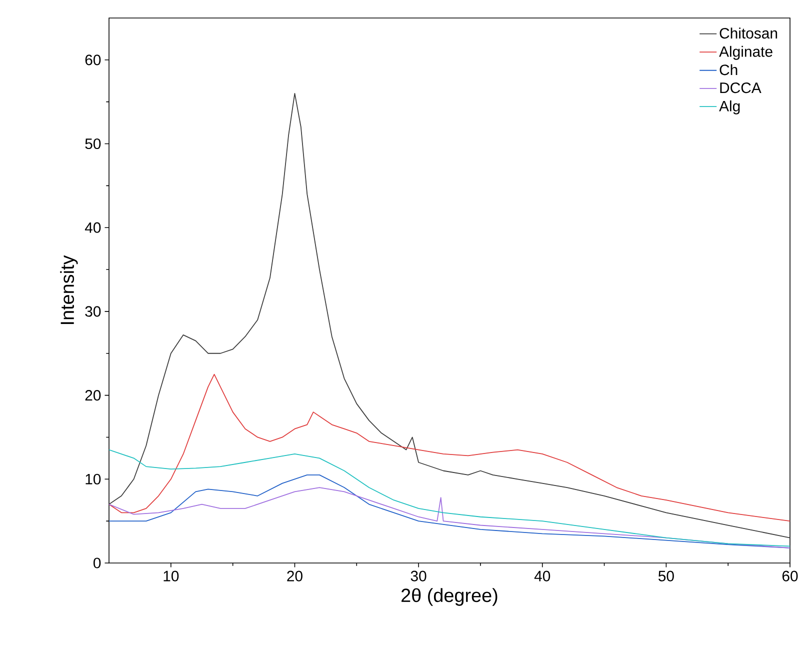 The height and width of the screenshot is (651, 809). I want to click on y-tick-label: 50, so click(93, 144).